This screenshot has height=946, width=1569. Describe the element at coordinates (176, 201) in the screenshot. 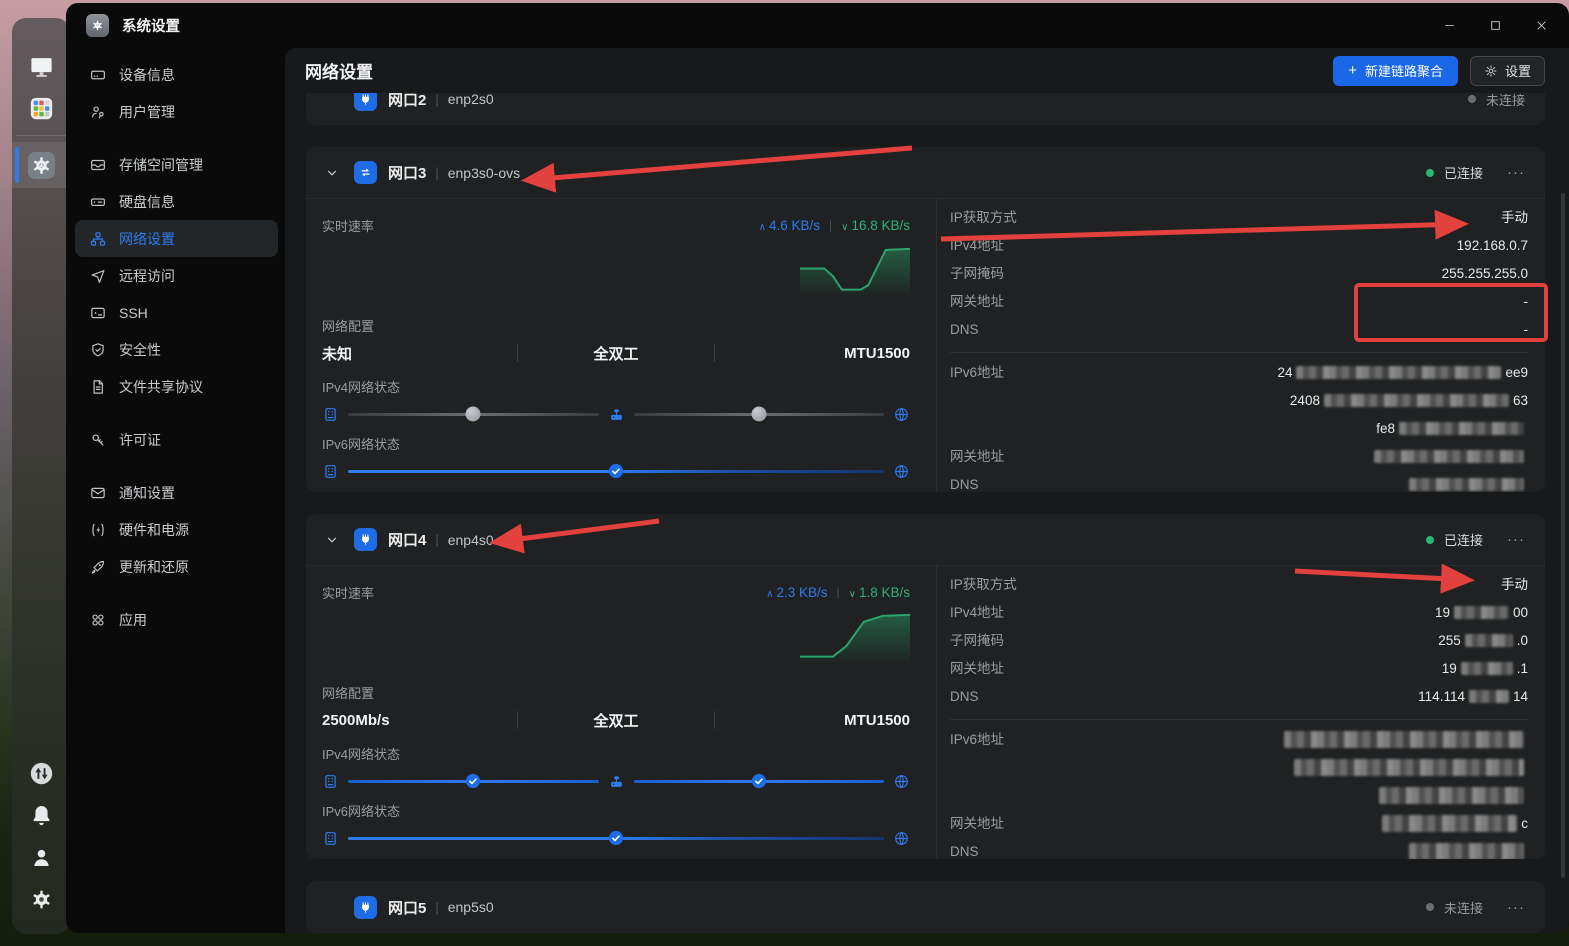

I see `sidebar-item-disk-info: 硬盘信息` at that location.